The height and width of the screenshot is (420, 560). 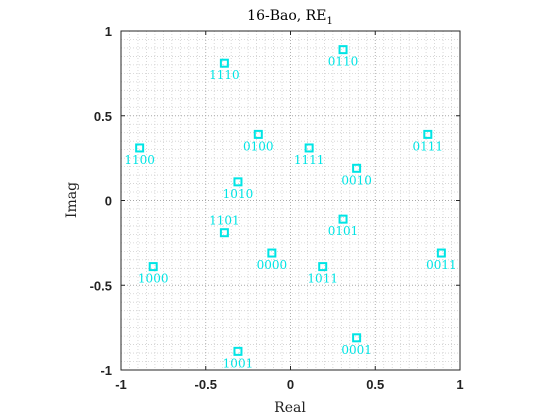 What do you see at coordinates (108, 31) in the screenshot?
I see `y-tick-label: 1` at bounding box center [108, 31].